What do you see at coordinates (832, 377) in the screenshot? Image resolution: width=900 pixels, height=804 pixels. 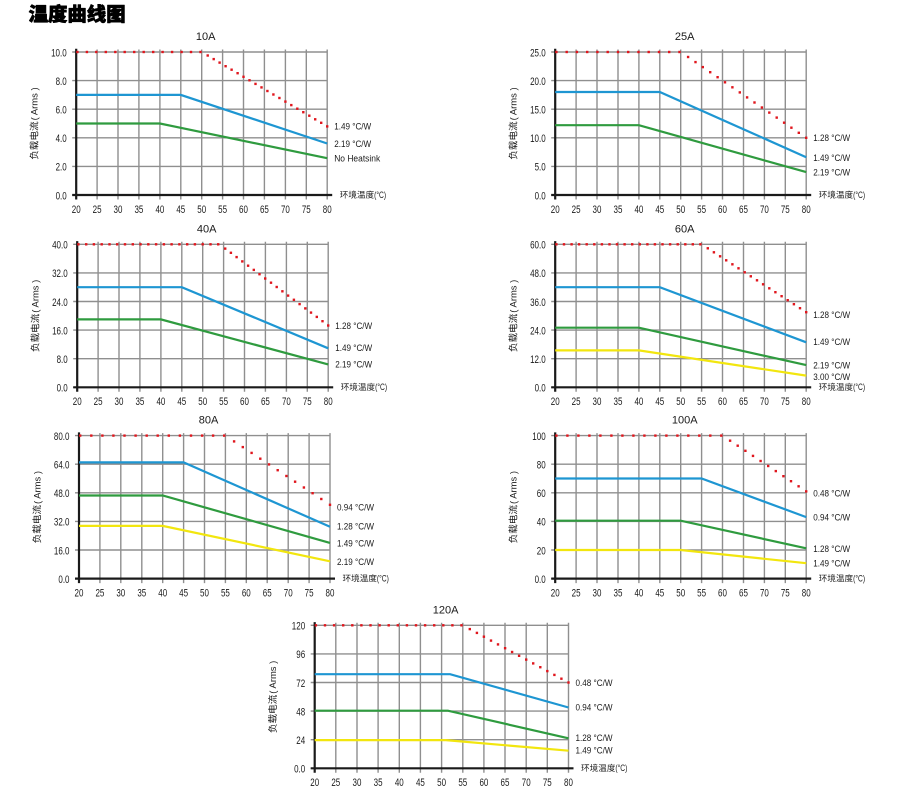 I see `svg-text: 3.00 °C/W` at bounding box center [832, 377].